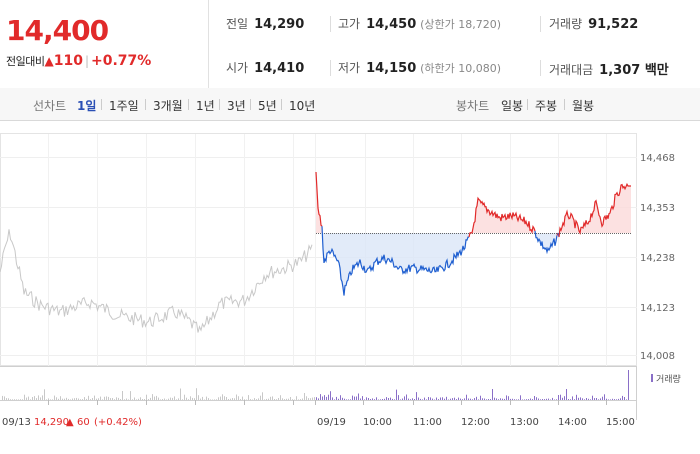 The width and height of the screenshot is (700, 454). What do you see at coordinates (121, 61) in the screenshot?
I see `change-percent: +0.77%` at bounding box center [121, 61].